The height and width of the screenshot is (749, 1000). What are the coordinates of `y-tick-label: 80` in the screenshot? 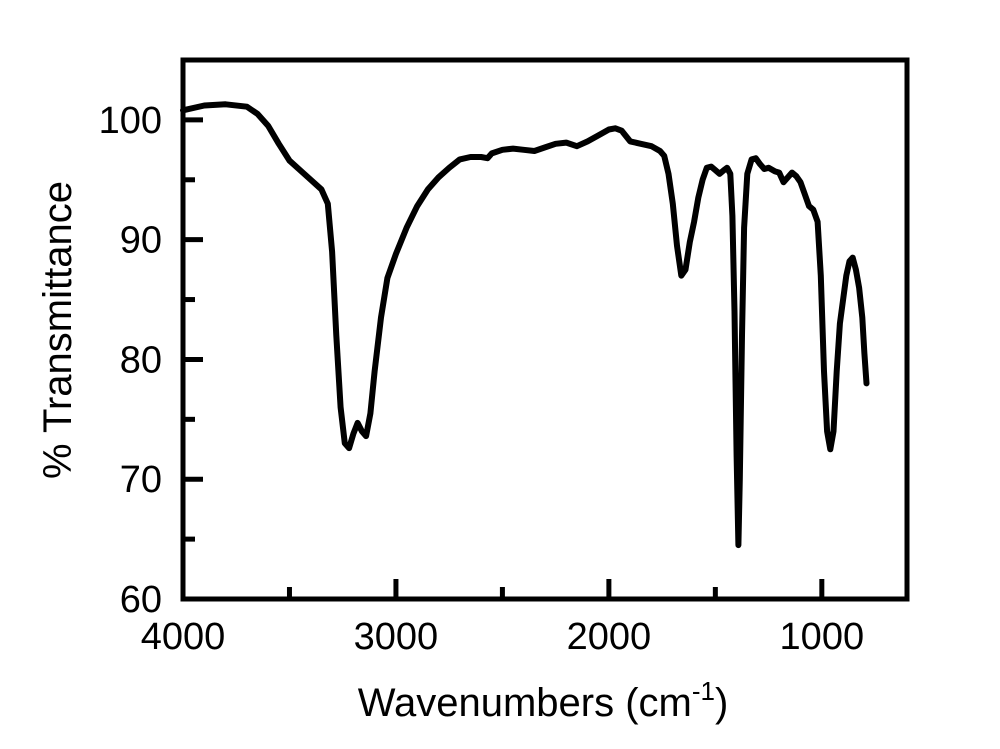 It's located at (141, 360).